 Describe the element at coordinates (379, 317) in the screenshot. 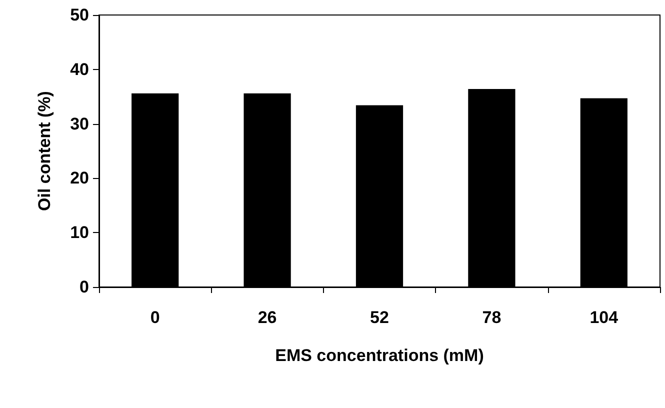

I see `x-tick-label: 52` at that location.